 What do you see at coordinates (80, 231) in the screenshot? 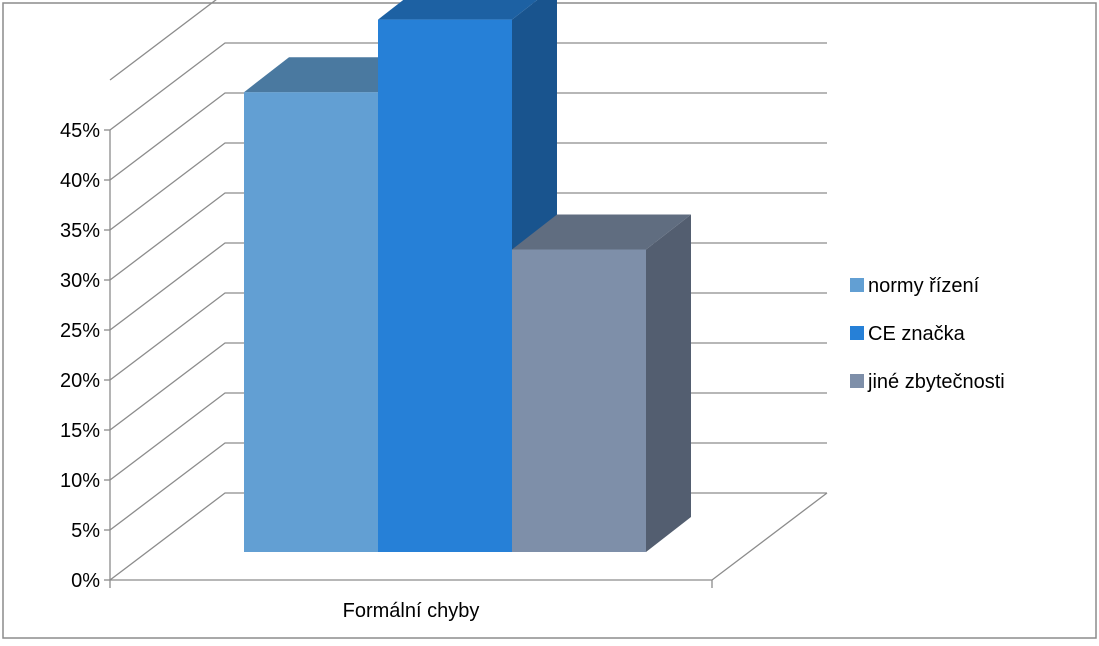
I see `y-tick-label: 35%` at bounding box center [80, 231].